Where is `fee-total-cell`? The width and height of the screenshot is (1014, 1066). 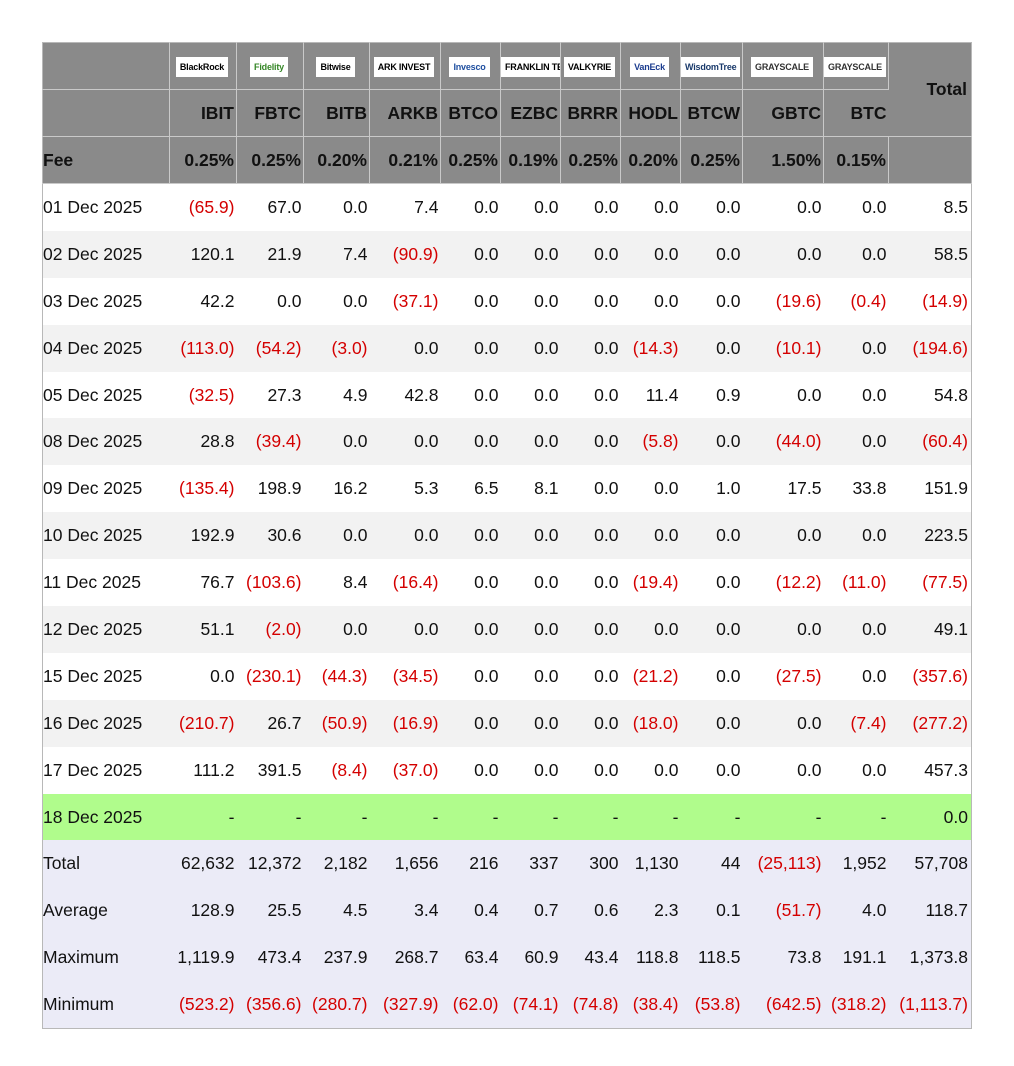 fee-total-cell is located at coordinates (930, 160).